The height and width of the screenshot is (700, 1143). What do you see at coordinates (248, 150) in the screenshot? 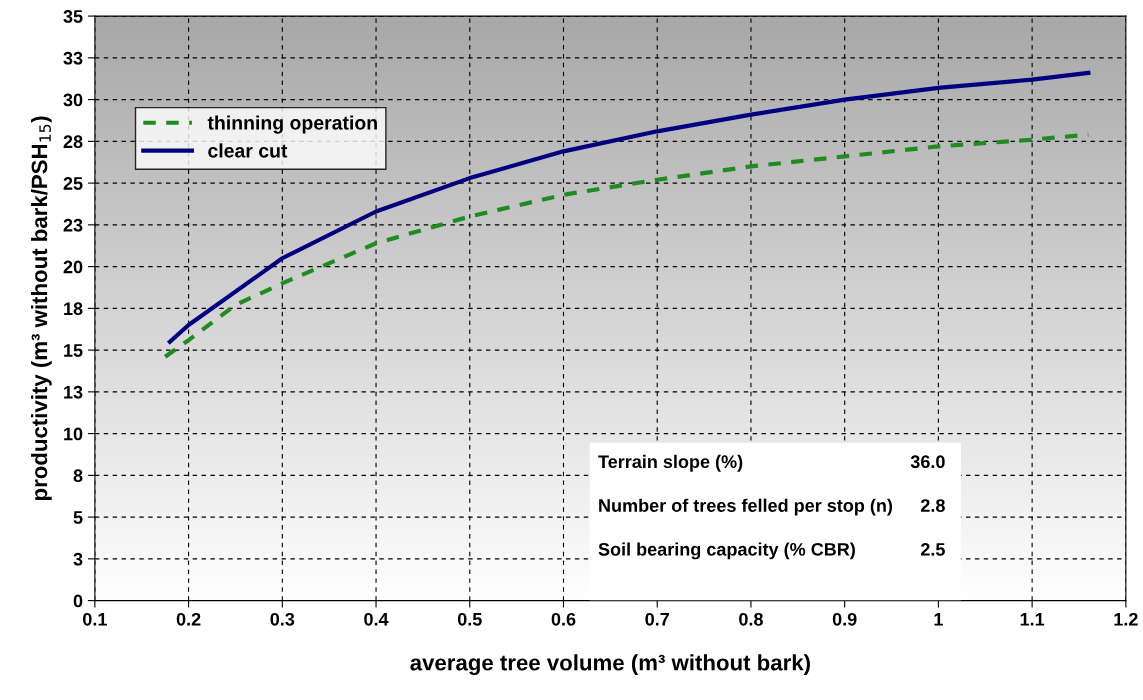
I see `legend-label: clear cut` at bounding box center [248, 150].